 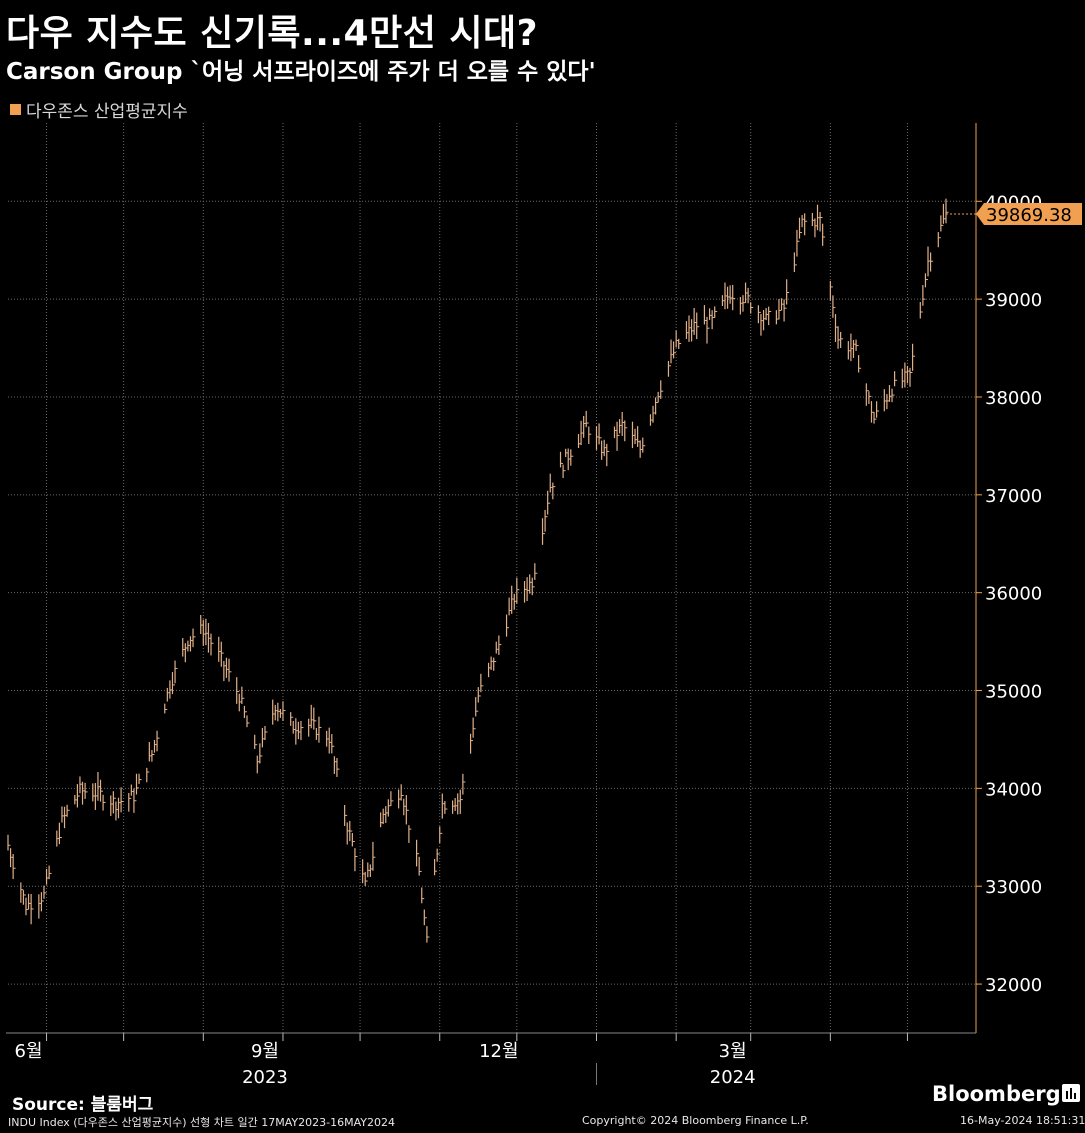 I want to click on x-year-label: 2023, so click(x=265, y=1077).